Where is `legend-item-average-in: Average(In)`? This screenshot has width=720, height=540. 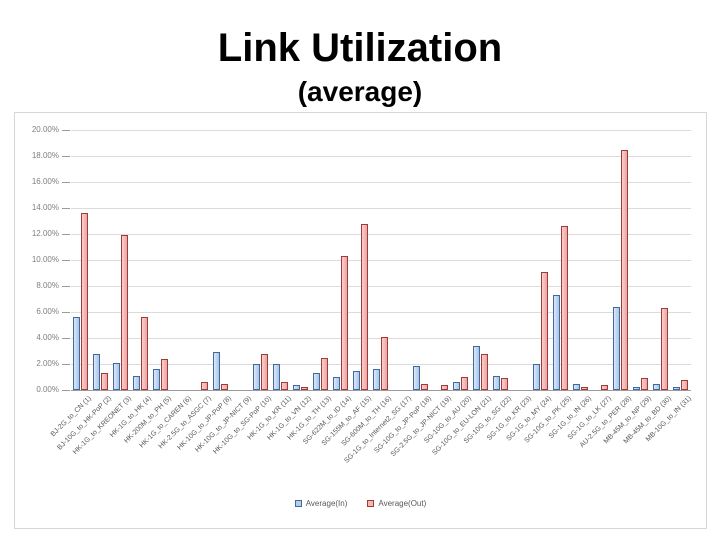 legend-item-average-in: Average(In) is located at coordinates (321, 503).